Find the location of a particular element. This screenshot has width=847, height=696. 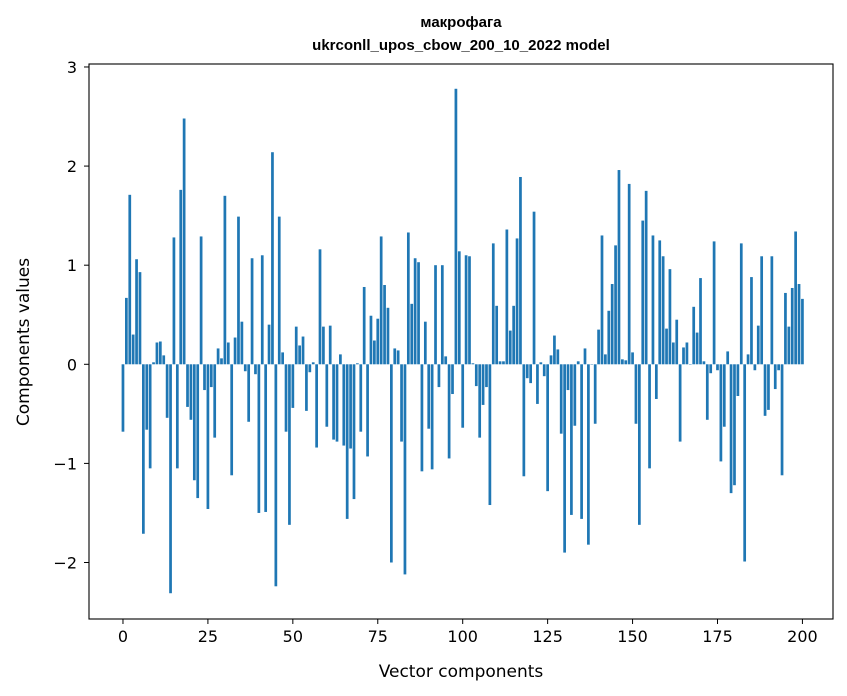

y-tick-label: 0 is located at coordinates (72, 364).